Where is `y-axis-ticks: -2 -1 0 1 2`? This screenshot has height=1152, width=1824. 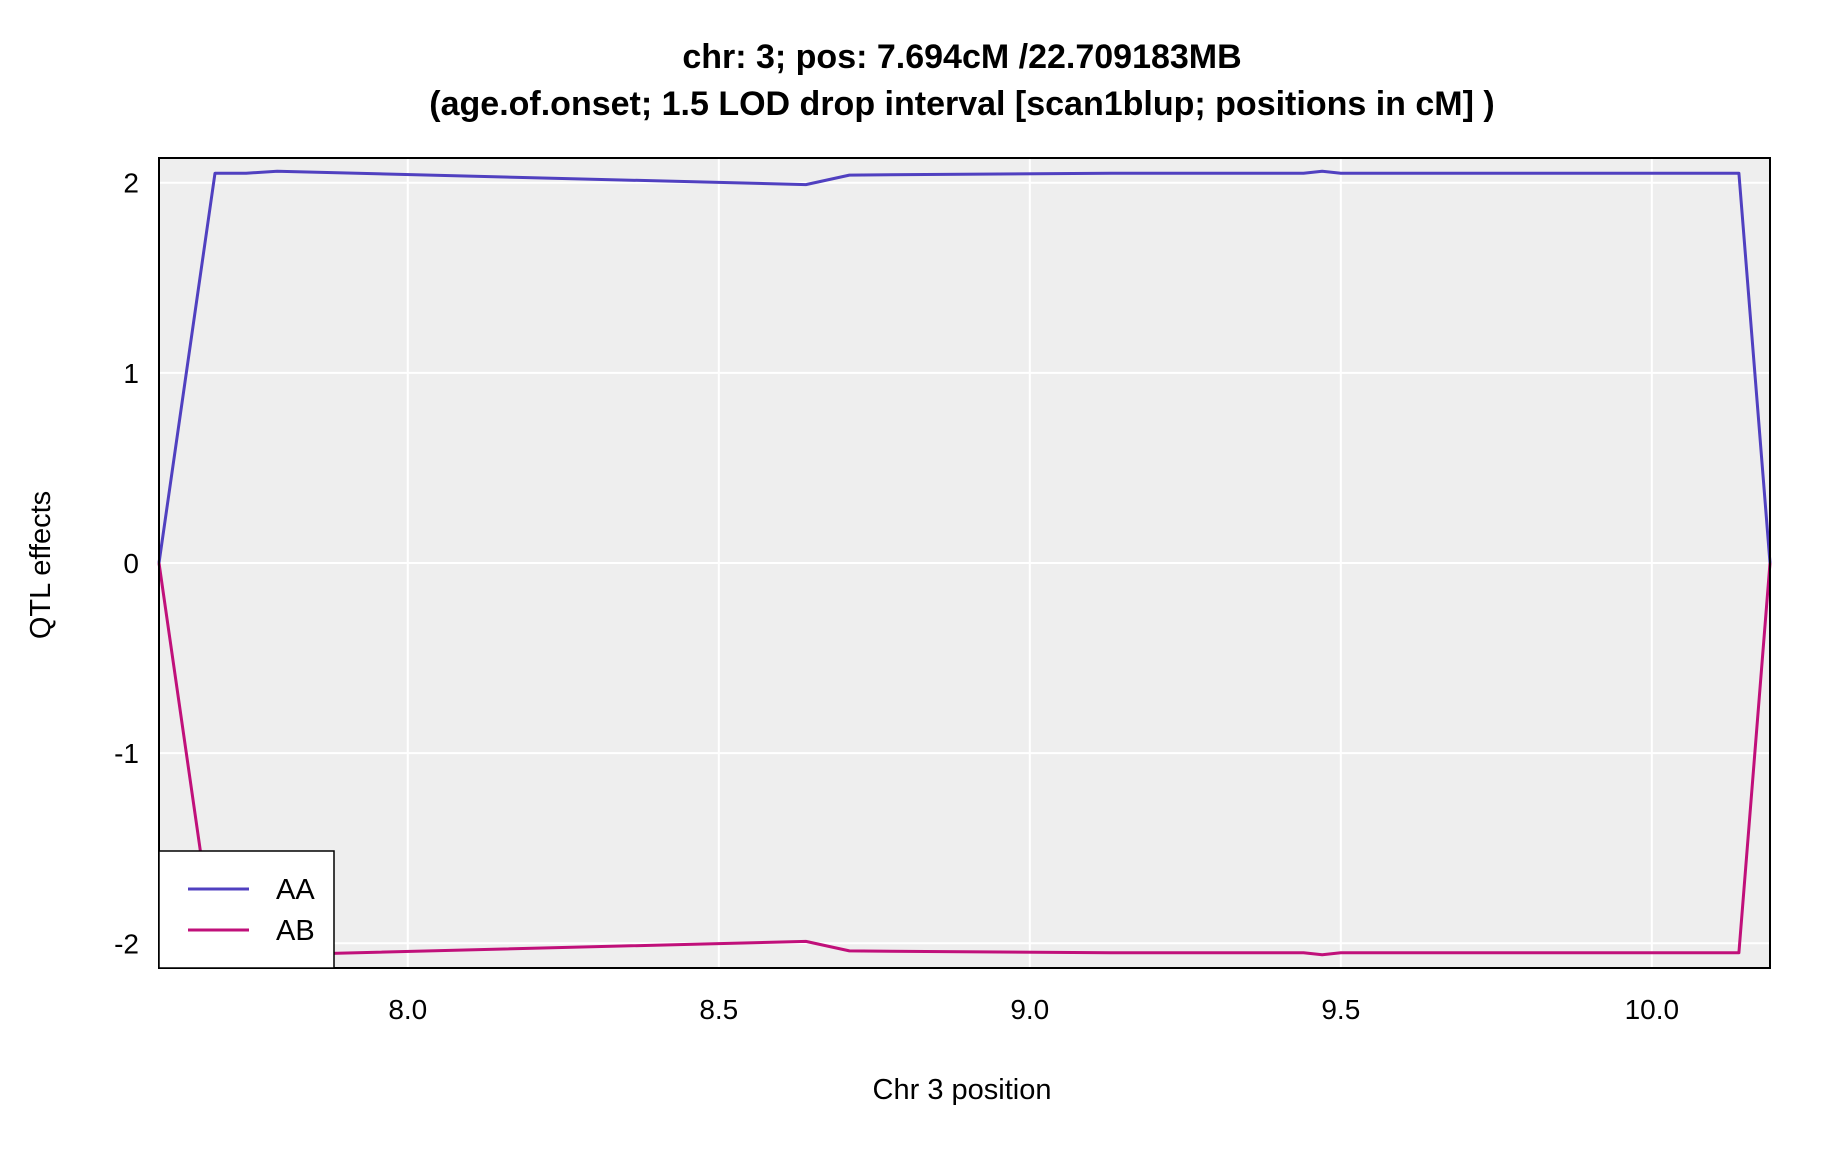 y-axis-ticks: -2 -1 0 1 2 is located at coordinates (126, 564).